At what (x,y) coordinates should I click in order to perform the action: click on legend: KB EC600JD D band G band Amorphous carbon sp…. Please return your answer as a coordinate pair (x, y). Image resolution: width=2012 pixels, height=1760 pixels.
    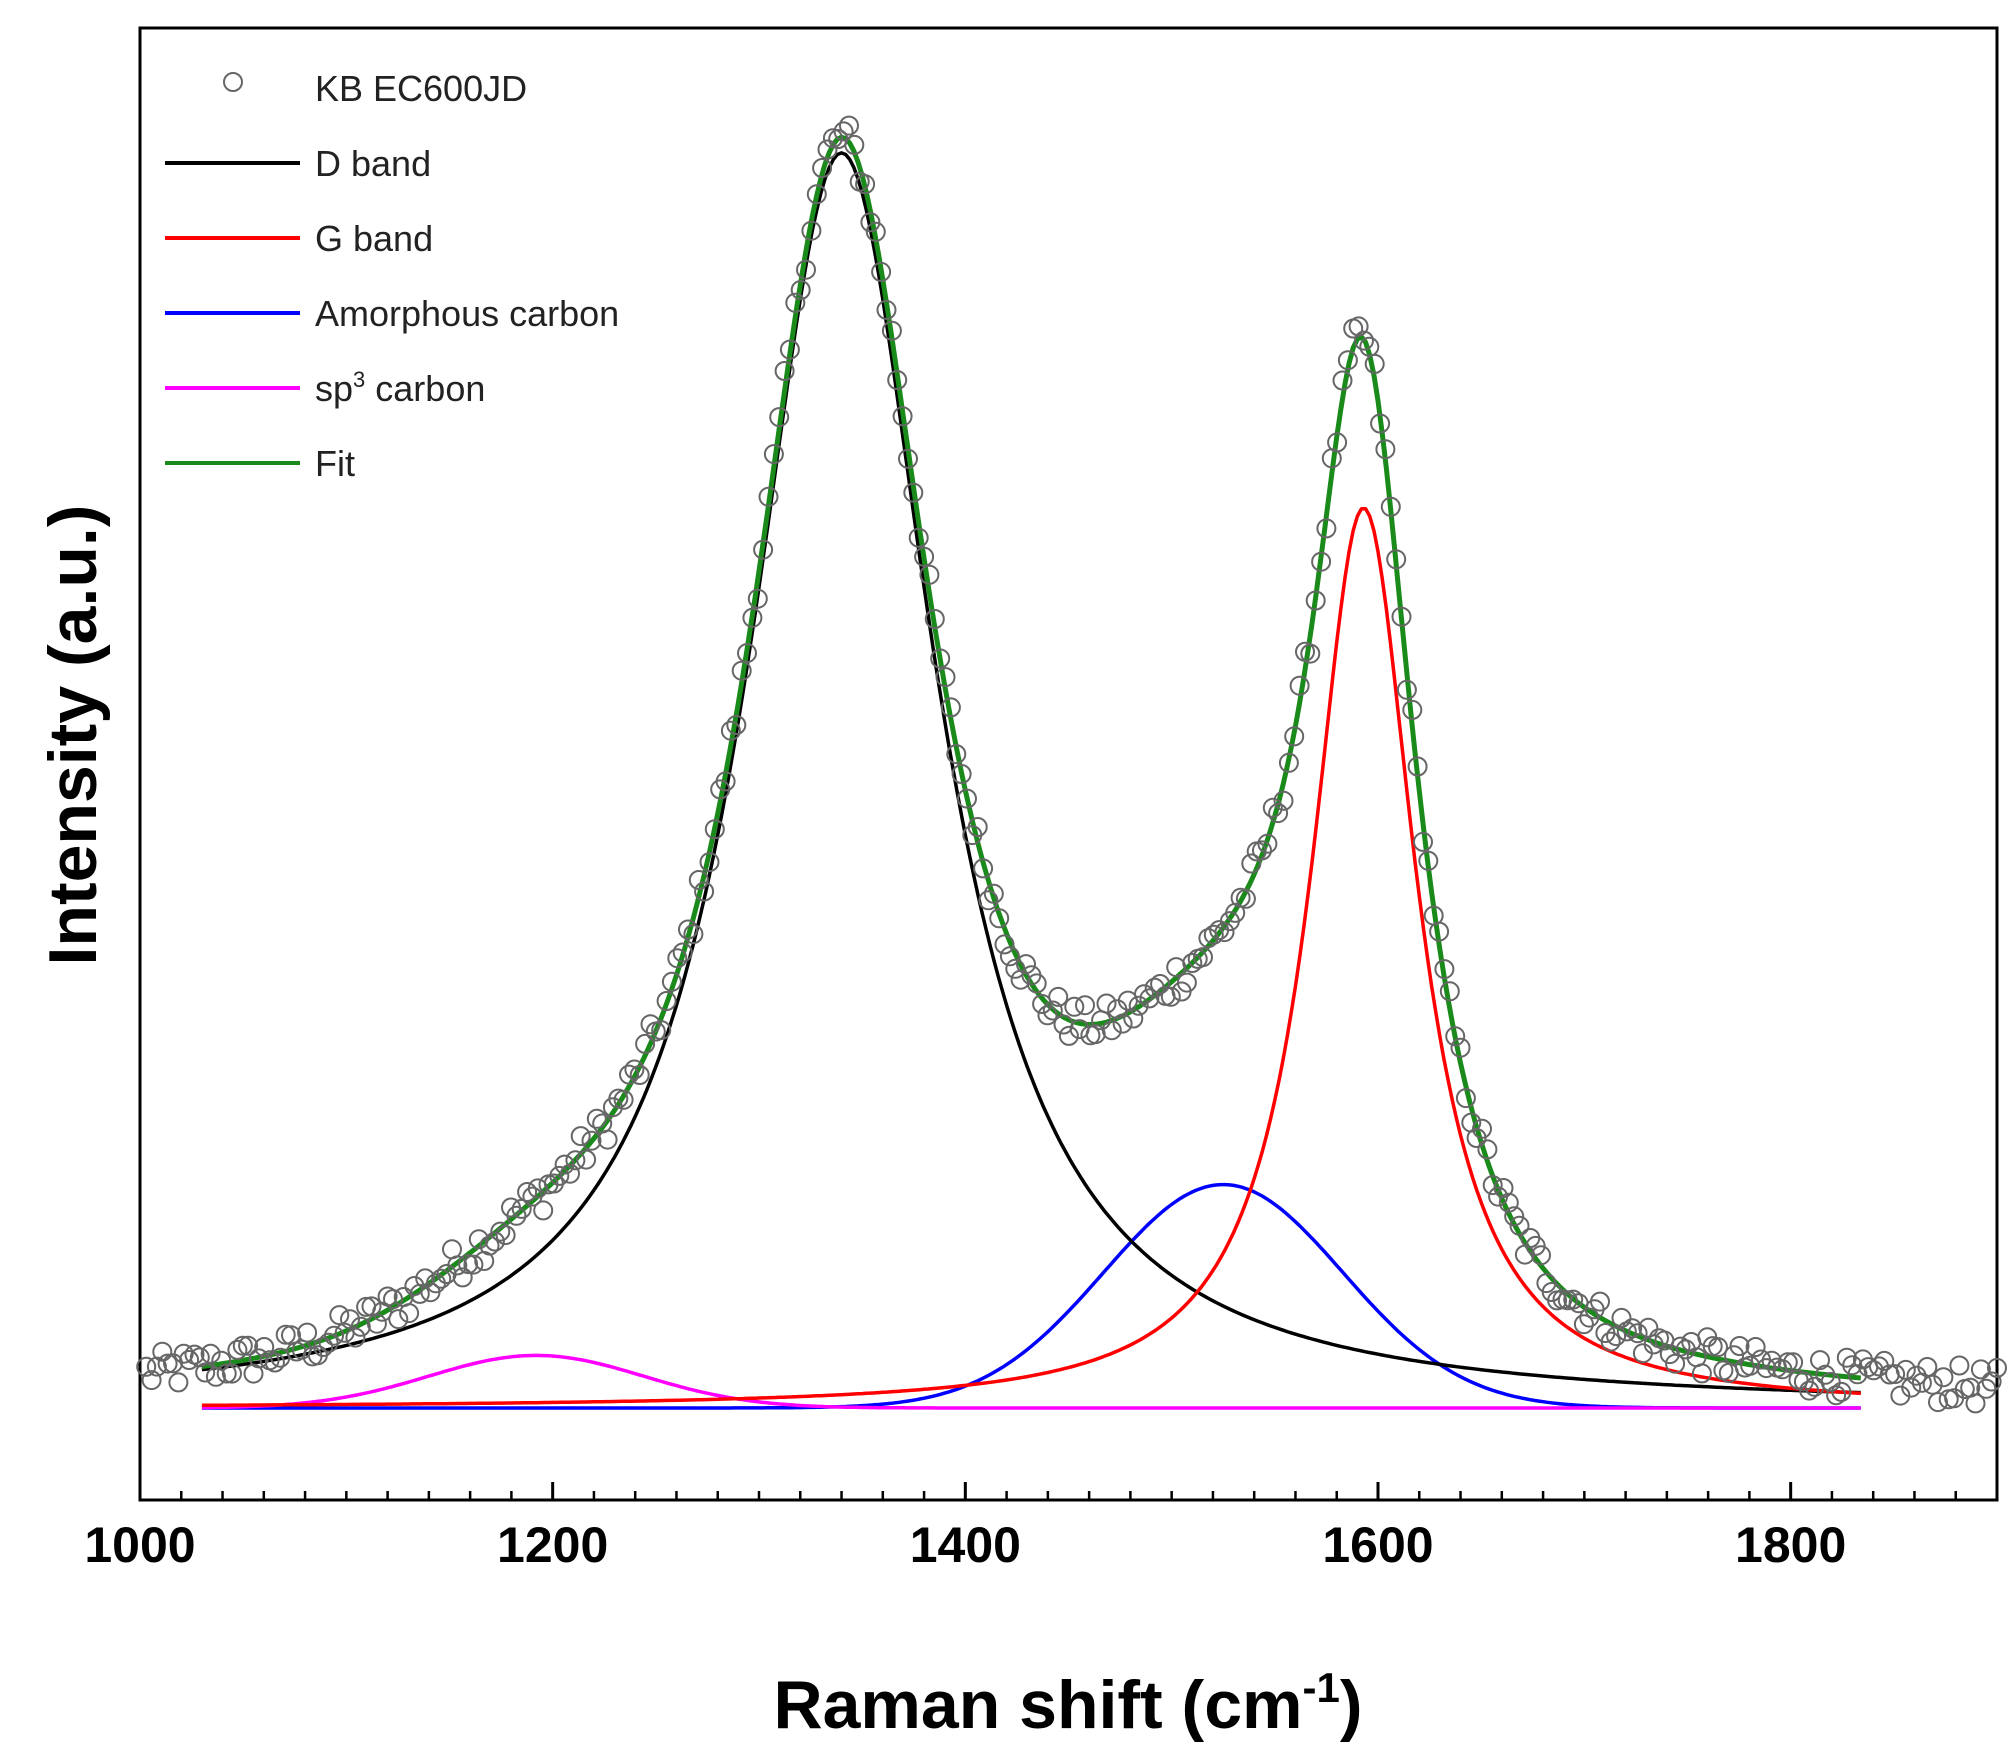
    Looking at the image, I should click on (392, 276).